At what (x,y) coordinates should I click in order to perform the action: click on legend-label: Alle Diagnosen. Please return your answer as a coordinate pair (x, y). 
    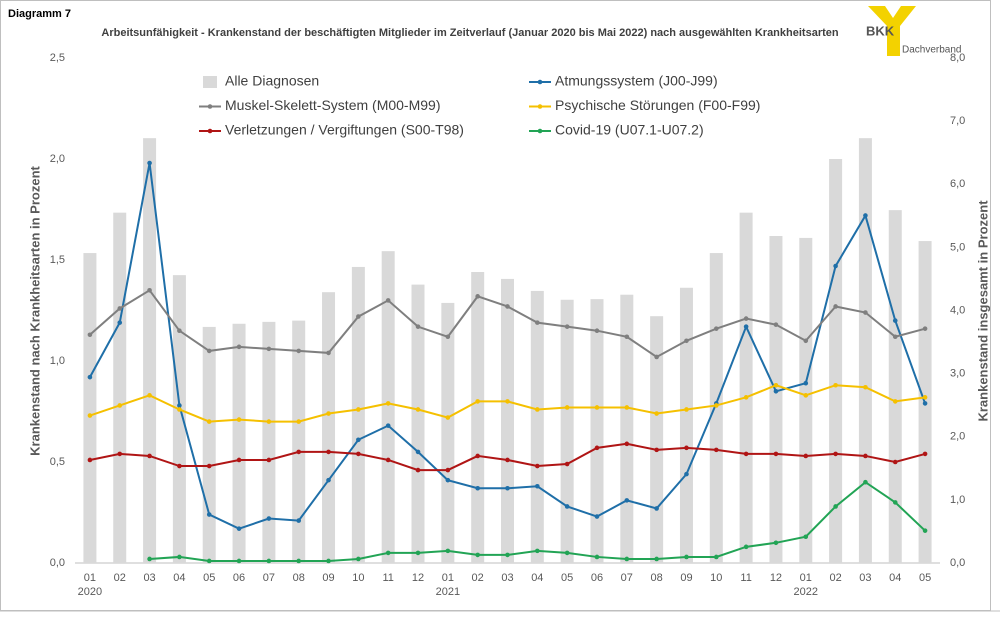
    Looking at the image, I should click on (272, 81).